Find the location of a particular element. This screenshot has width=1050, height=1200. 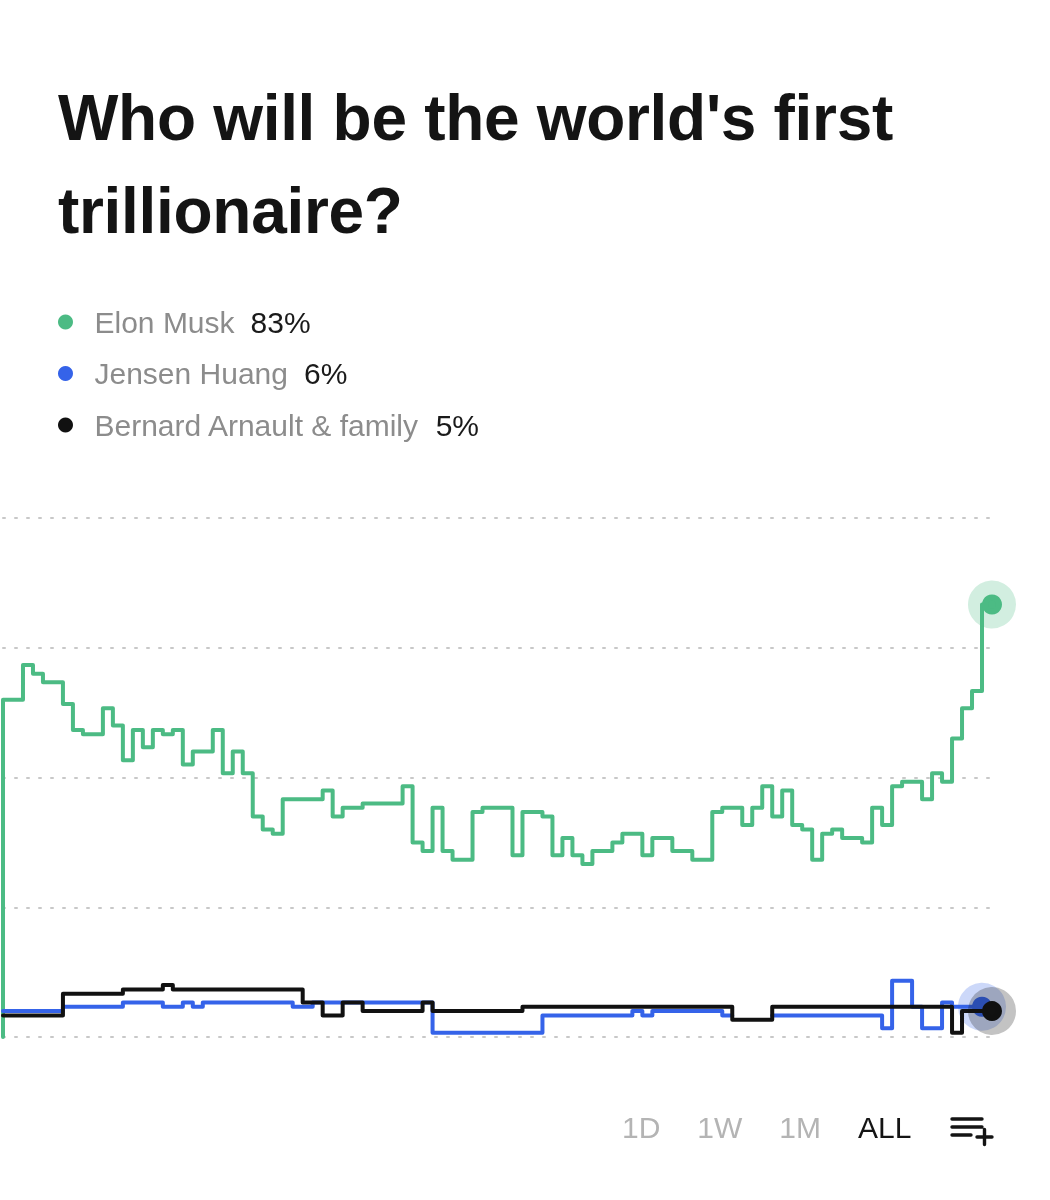

text: 5% is located at coordinates (457, 425).